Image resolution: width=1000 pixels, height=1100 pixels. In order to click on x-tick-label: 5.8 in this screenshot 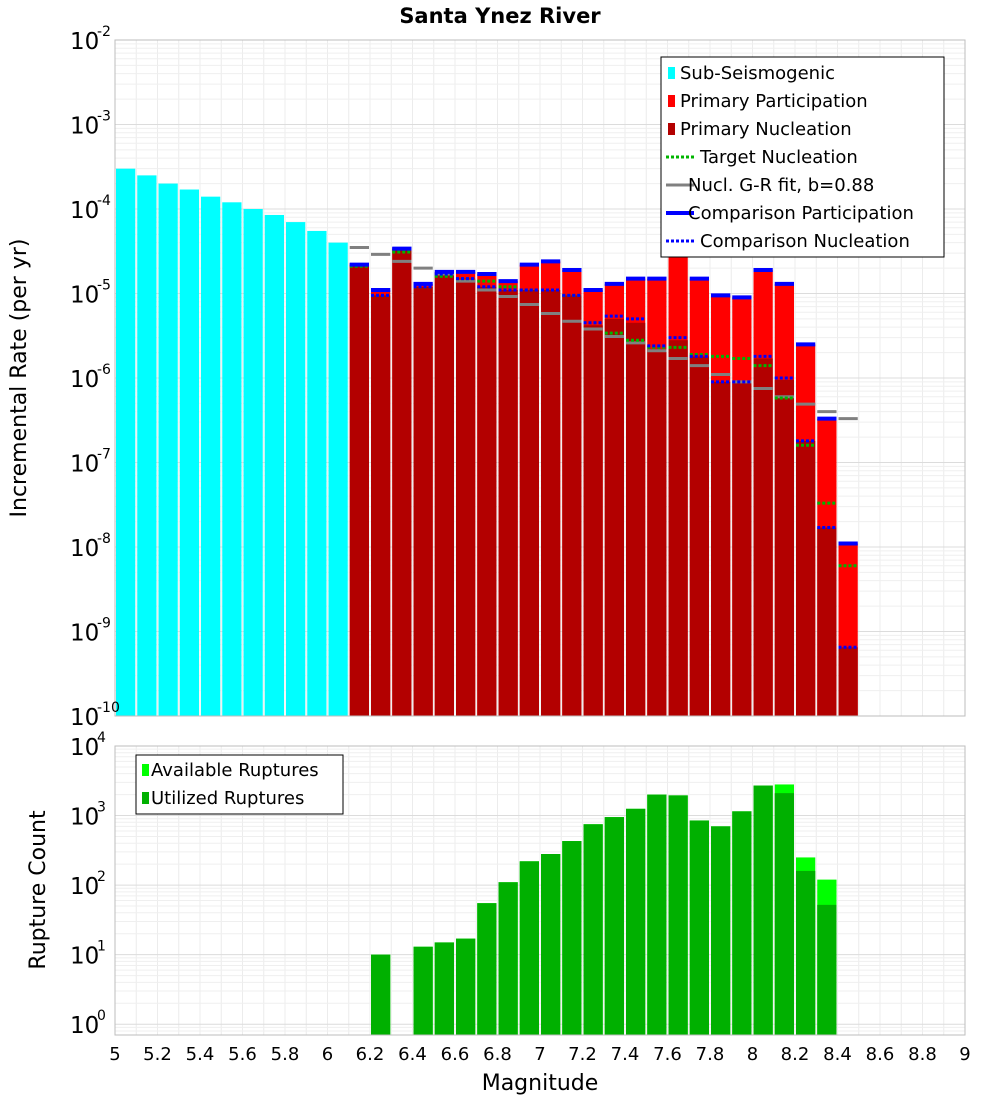, I will do `click(285, 1054)`.